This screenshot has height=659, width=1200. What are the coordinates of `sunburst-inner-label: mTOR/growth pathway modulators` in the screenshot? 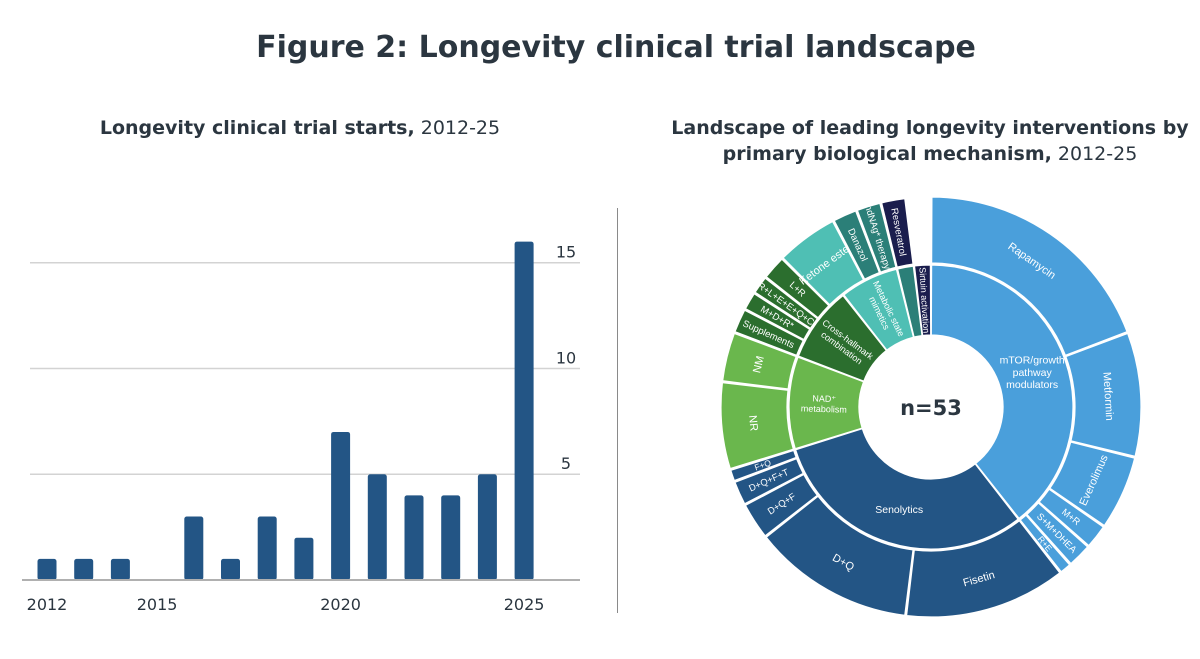 It's located at (1032, 373).